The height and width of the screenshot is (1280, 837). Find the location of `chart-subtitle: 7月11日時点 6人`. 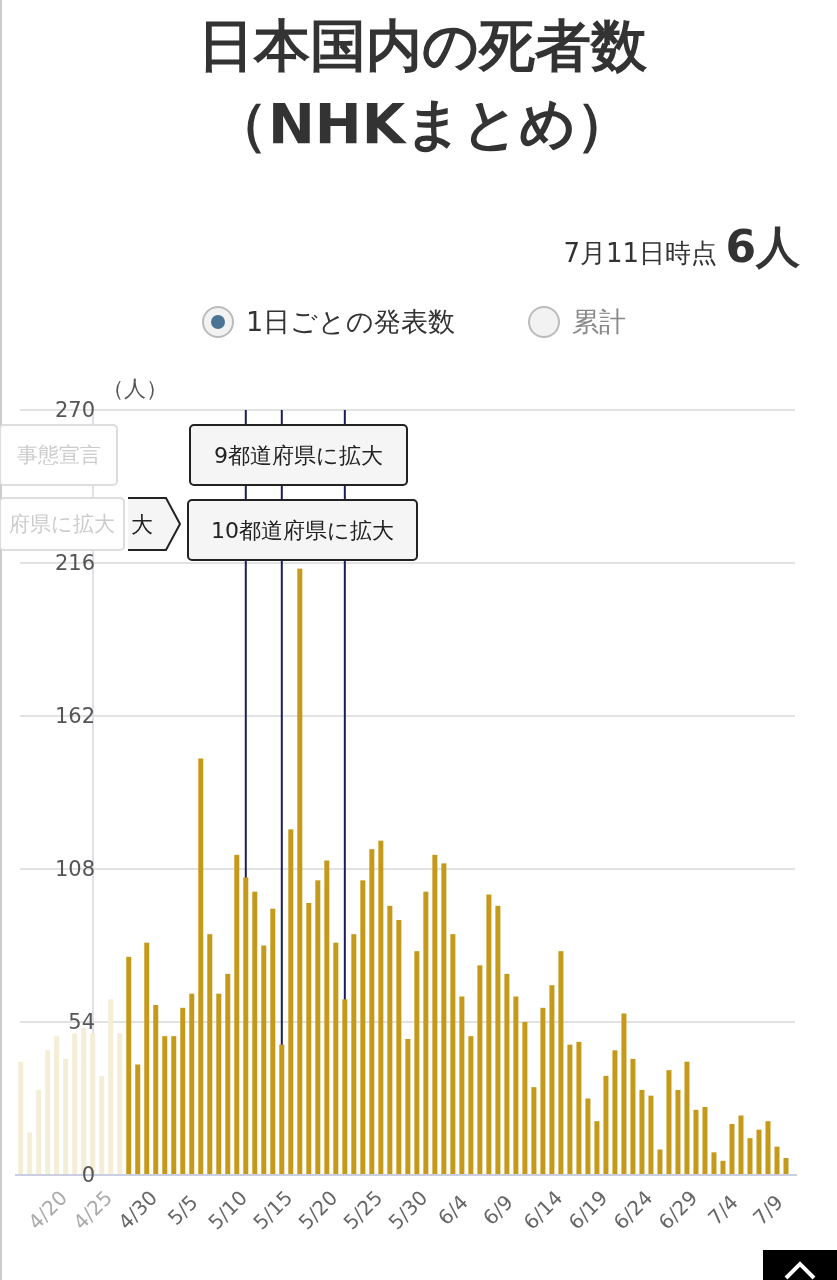

chart-subtitle: 7月11日時点 6人 is located at coordinates (681, 246).